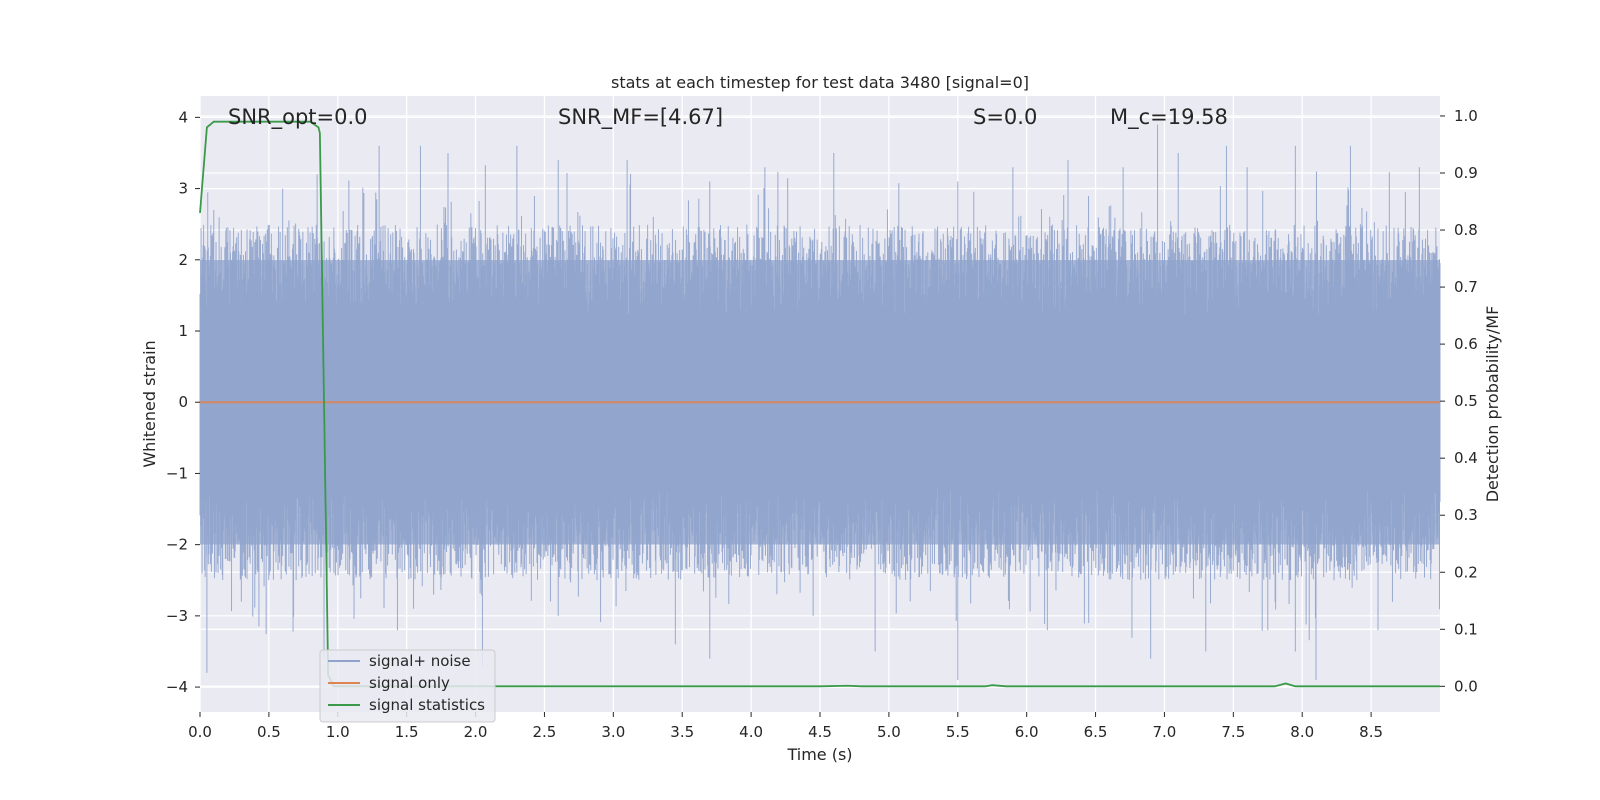 This screenshot has width=1600, height=800. Describe the element at coordinates (149, 403) in the screenshot. I see `y-left-axis-label: Whitened strain` at that location.